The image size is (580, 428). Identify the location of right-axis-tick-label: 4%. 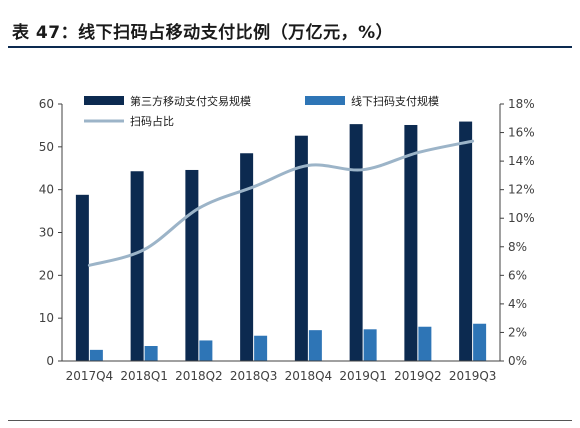
(517, 304).